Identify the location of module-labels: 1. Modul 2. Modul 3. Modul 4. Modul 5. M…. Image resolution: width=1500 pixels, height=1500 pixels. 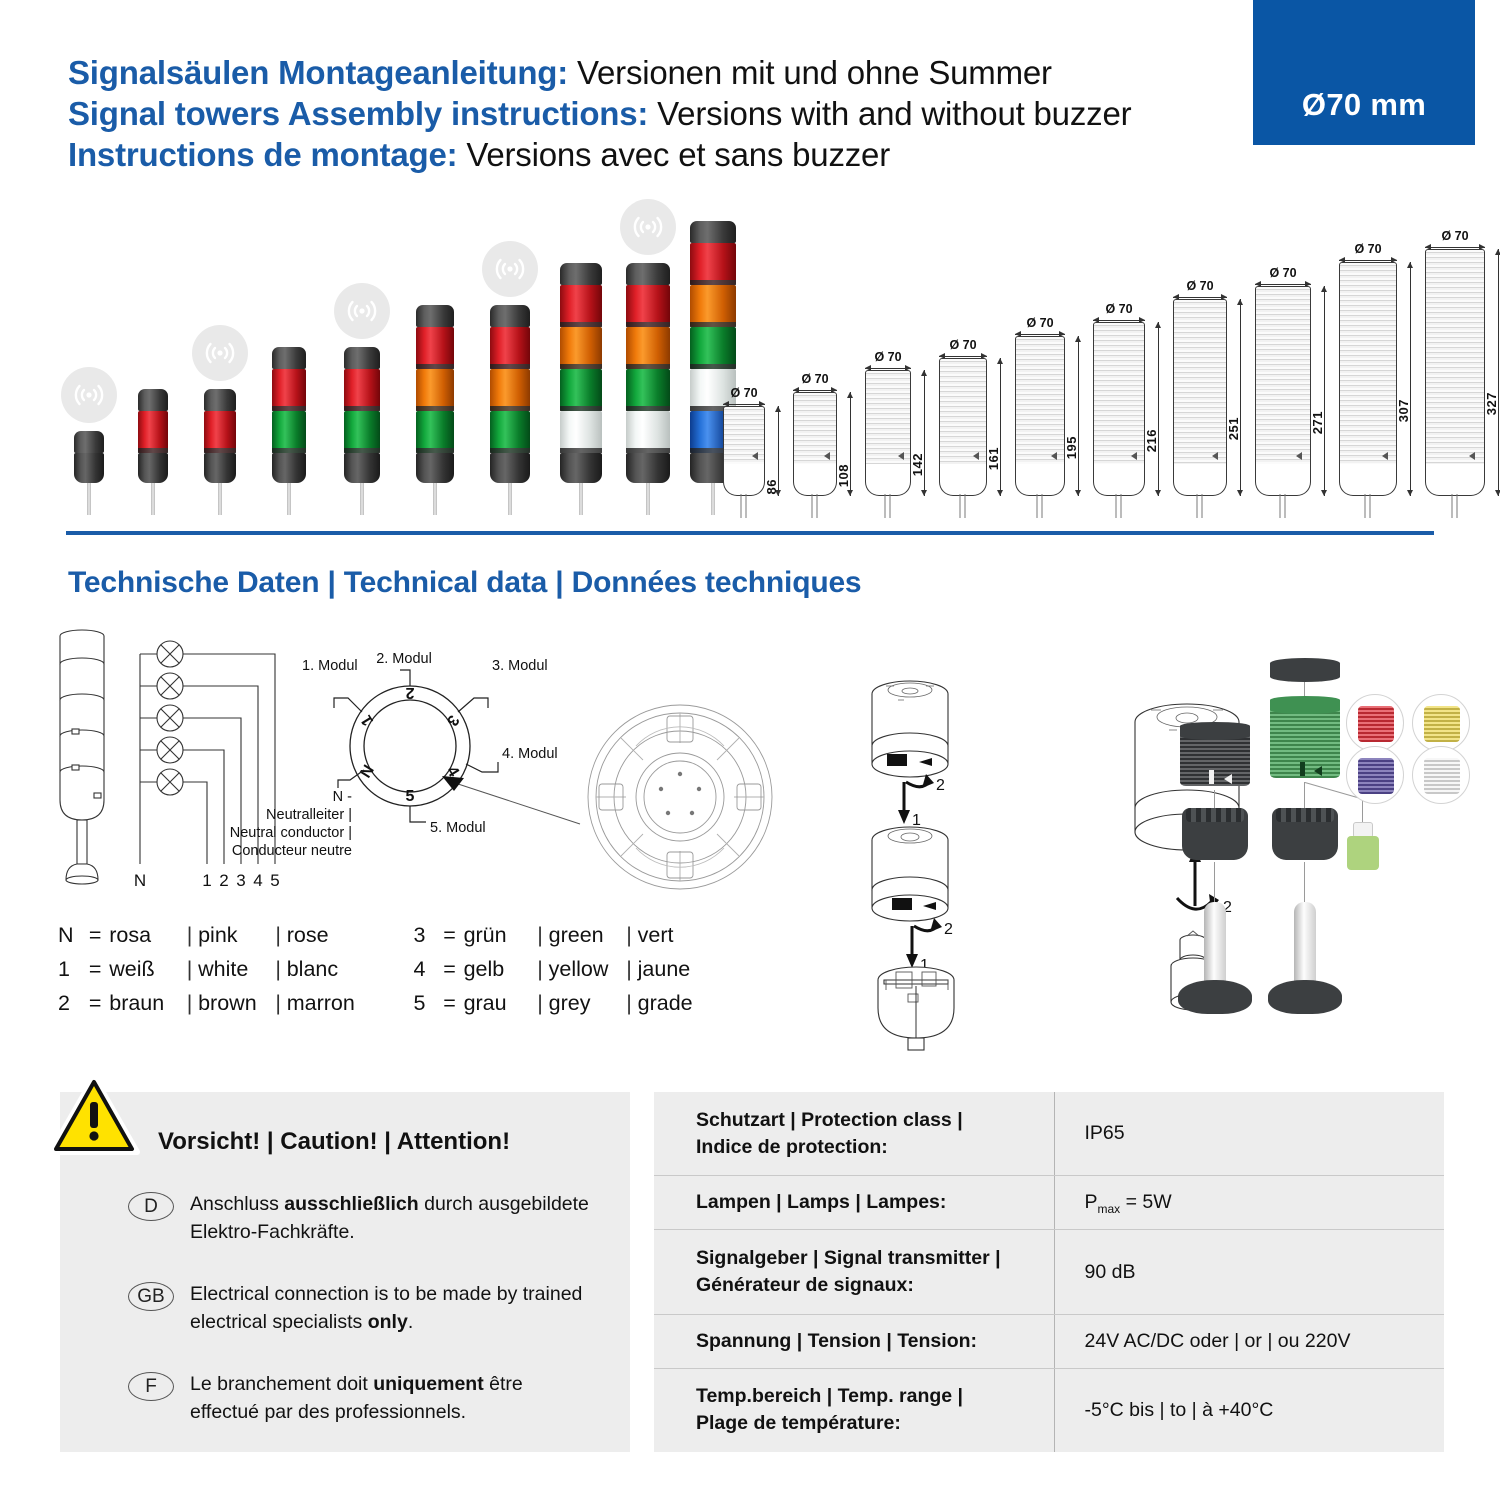
(430, 743).